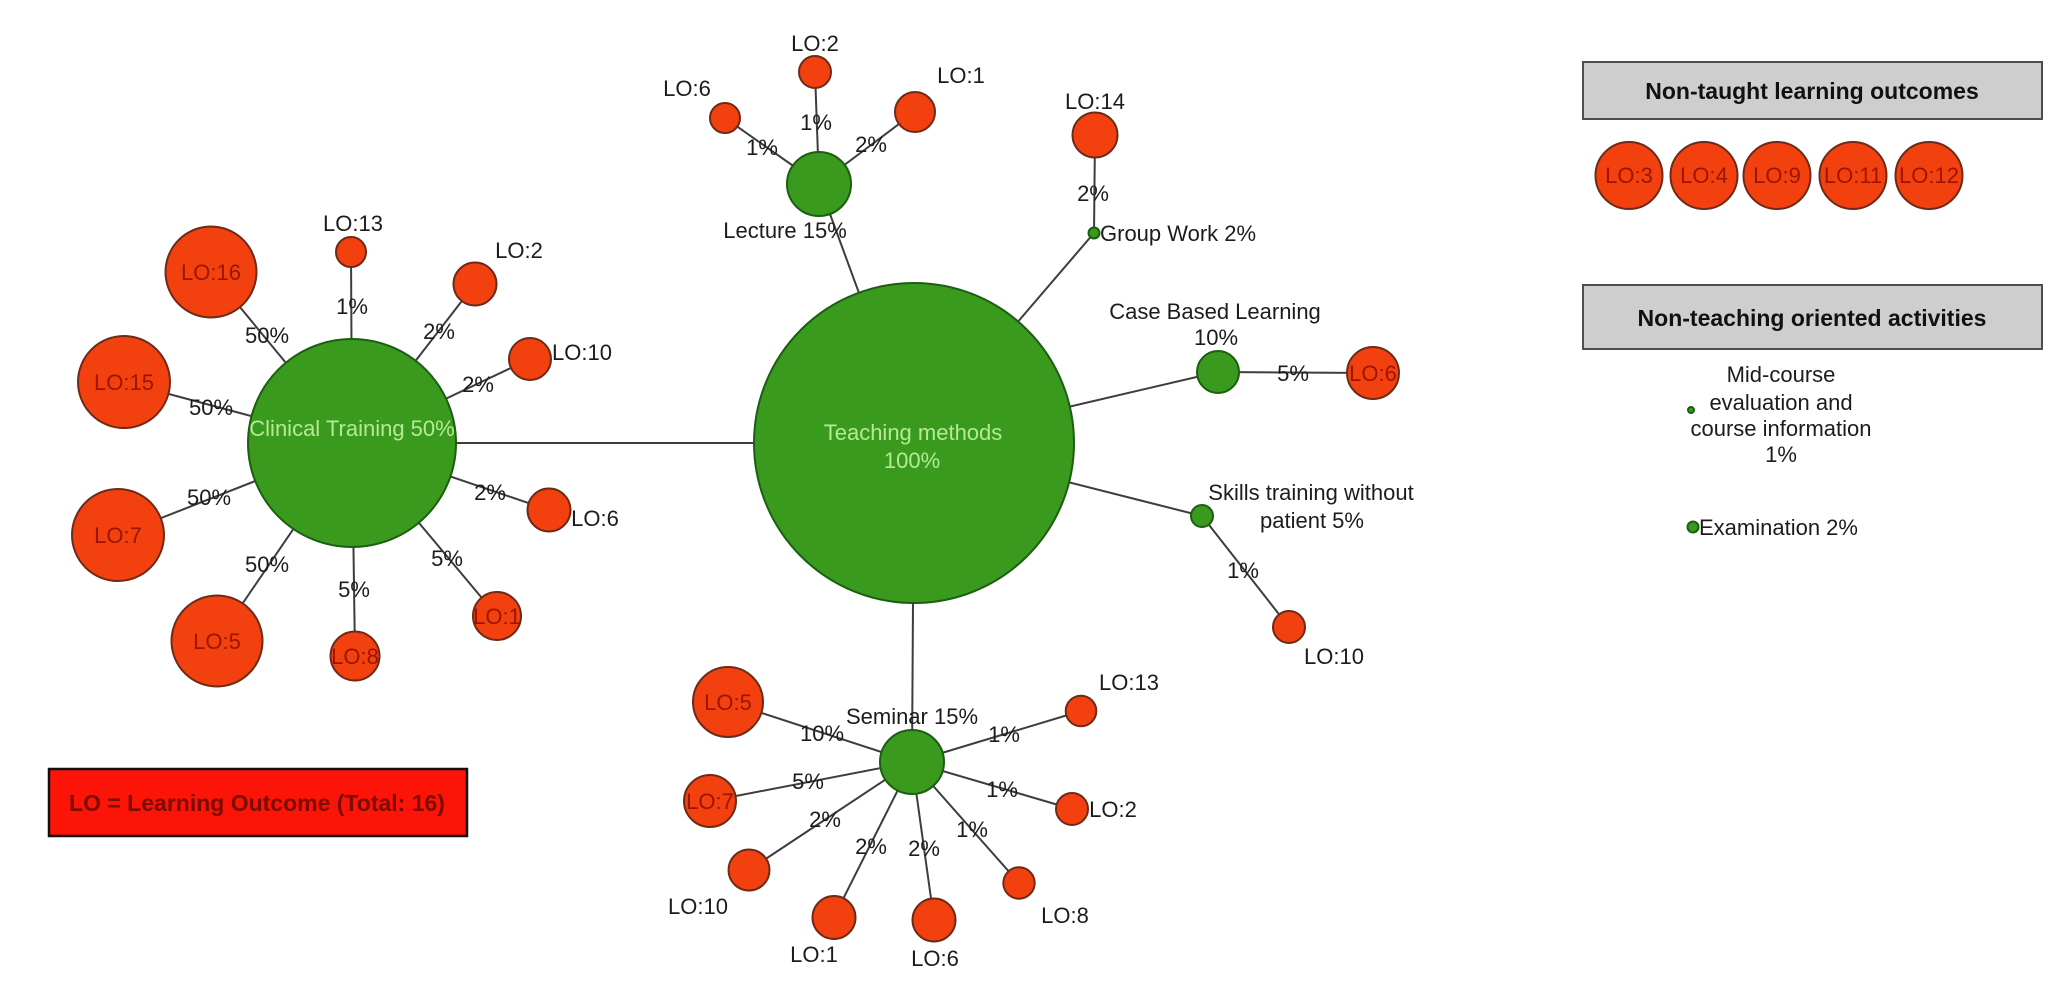 This screenshot has width=2059, height=1001. What do you see at coordinates (1312, 520) in the screenshot?
I see `svg-text: patient 5%` at bounding box center [1312, 520].